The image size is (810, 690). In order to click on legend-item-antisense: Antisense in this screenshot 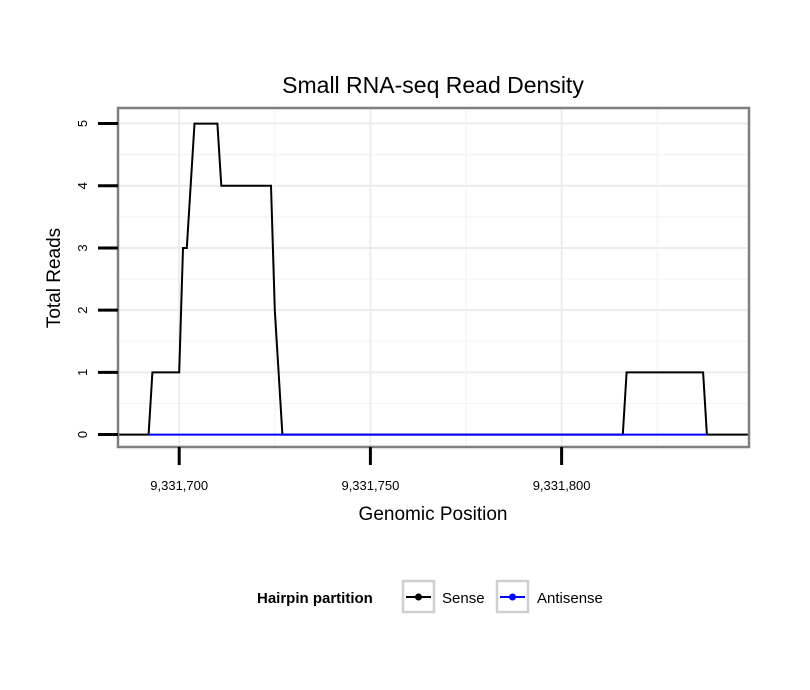, I will do `click(549, 596)`.